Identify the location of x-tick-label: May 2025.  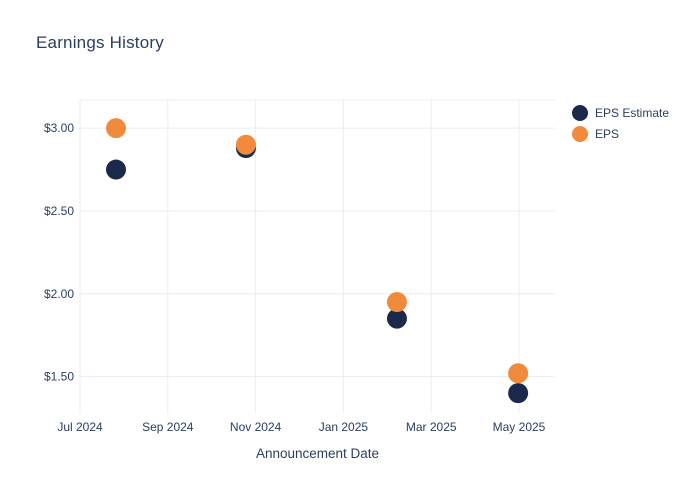
(519, 427).